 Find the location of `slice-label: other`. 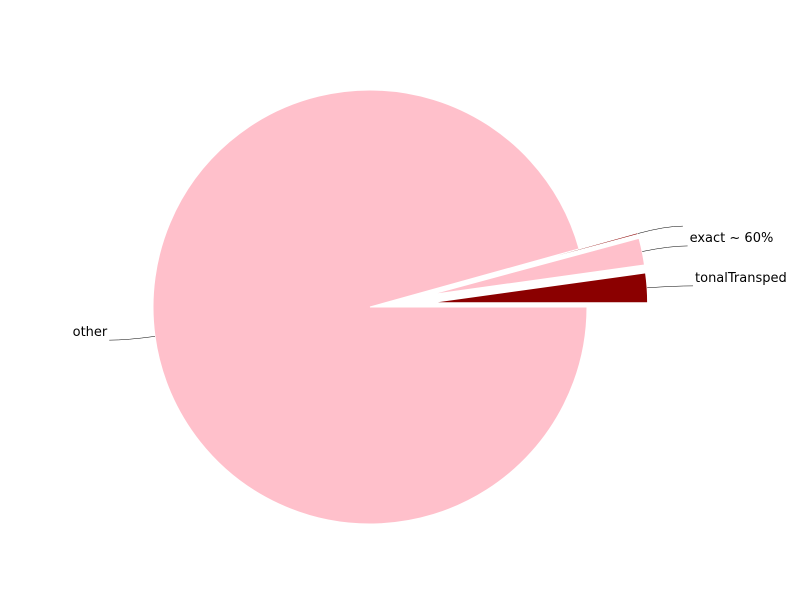

slice-label: other is located at coordinates (90, 332).